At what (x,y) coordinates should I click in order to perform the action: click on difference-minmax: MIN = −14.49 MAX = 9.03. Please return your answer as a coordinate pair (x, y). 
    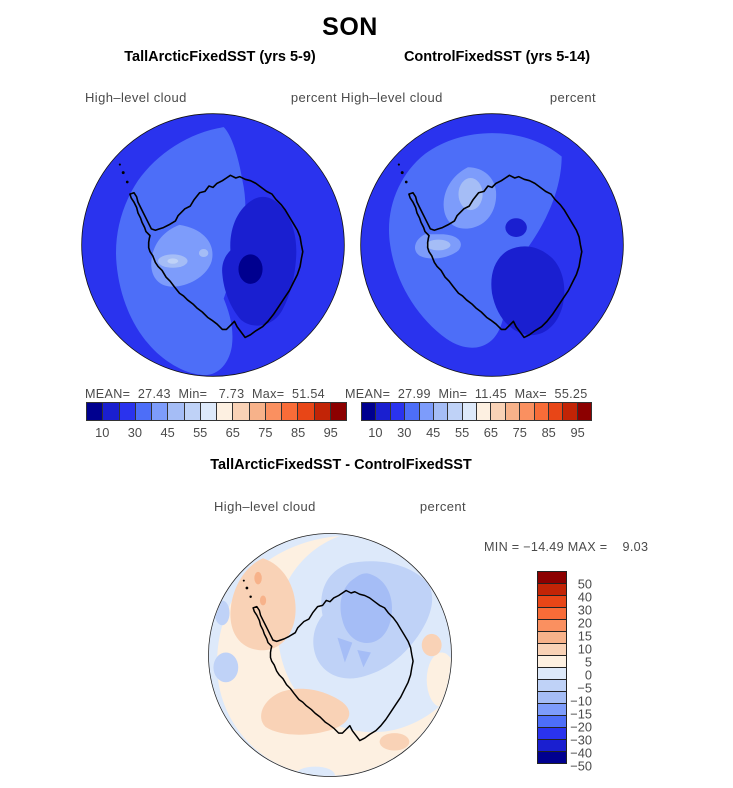
    Looking at the image, I should click on (566, 547).